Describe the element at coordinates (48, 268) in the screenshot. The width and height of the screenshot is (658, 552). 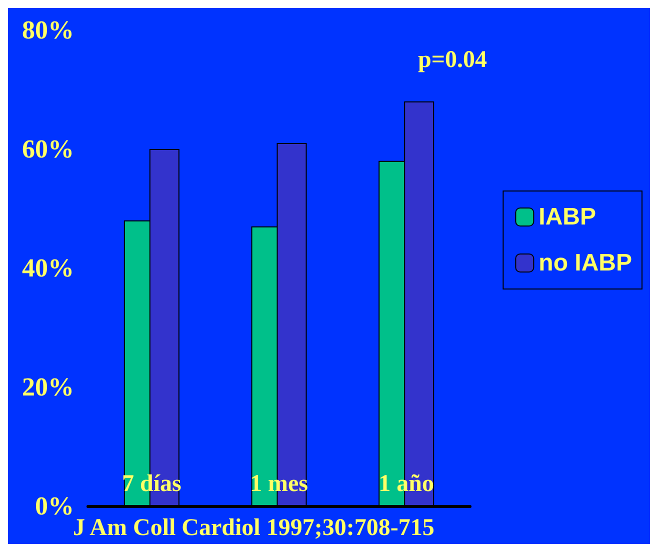
I see `y-tick-label: 40%` at that location.